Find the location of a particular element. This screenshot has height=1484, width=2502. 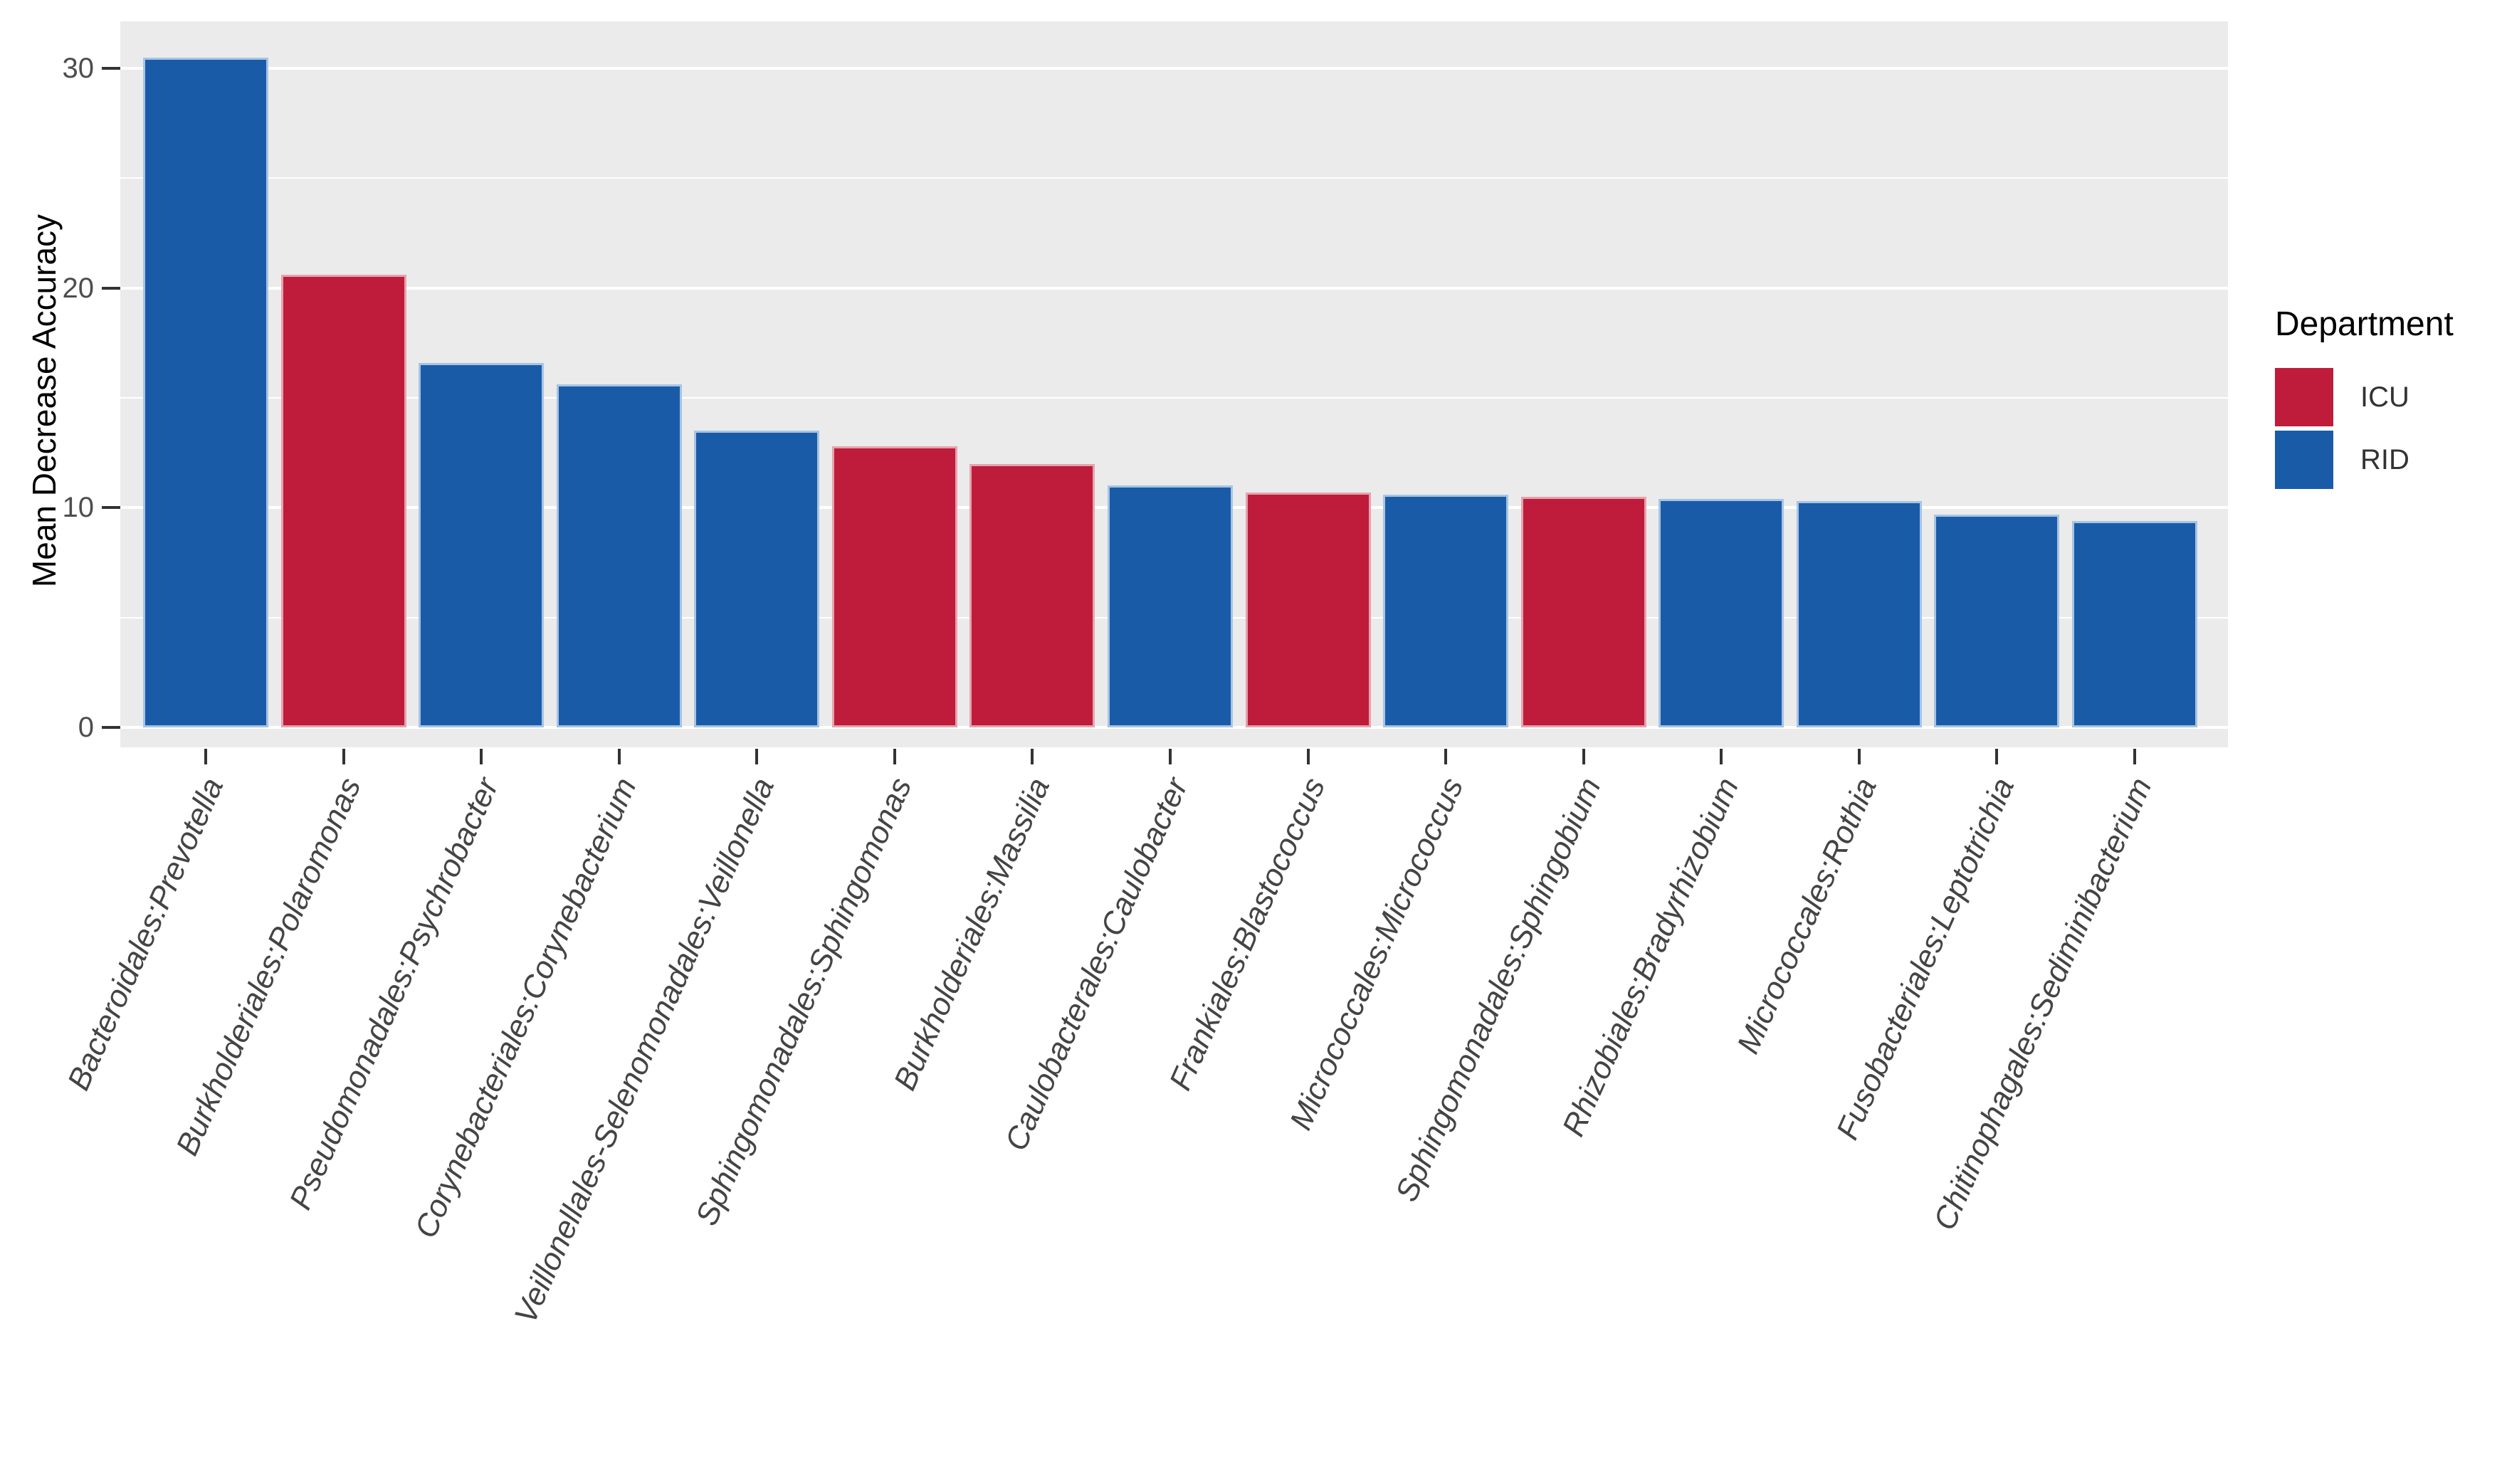

bar-micrococcales-micrococcus is located at coordinates (1446, 610).